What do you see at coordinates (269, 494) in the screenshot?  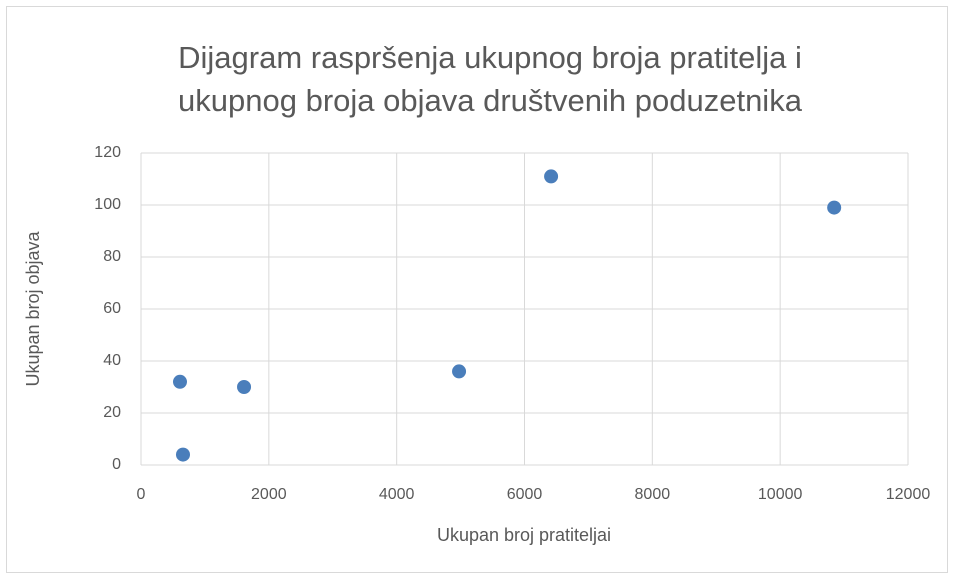 I see `x-tick-label: 2000` at bounding box center [269, 494].